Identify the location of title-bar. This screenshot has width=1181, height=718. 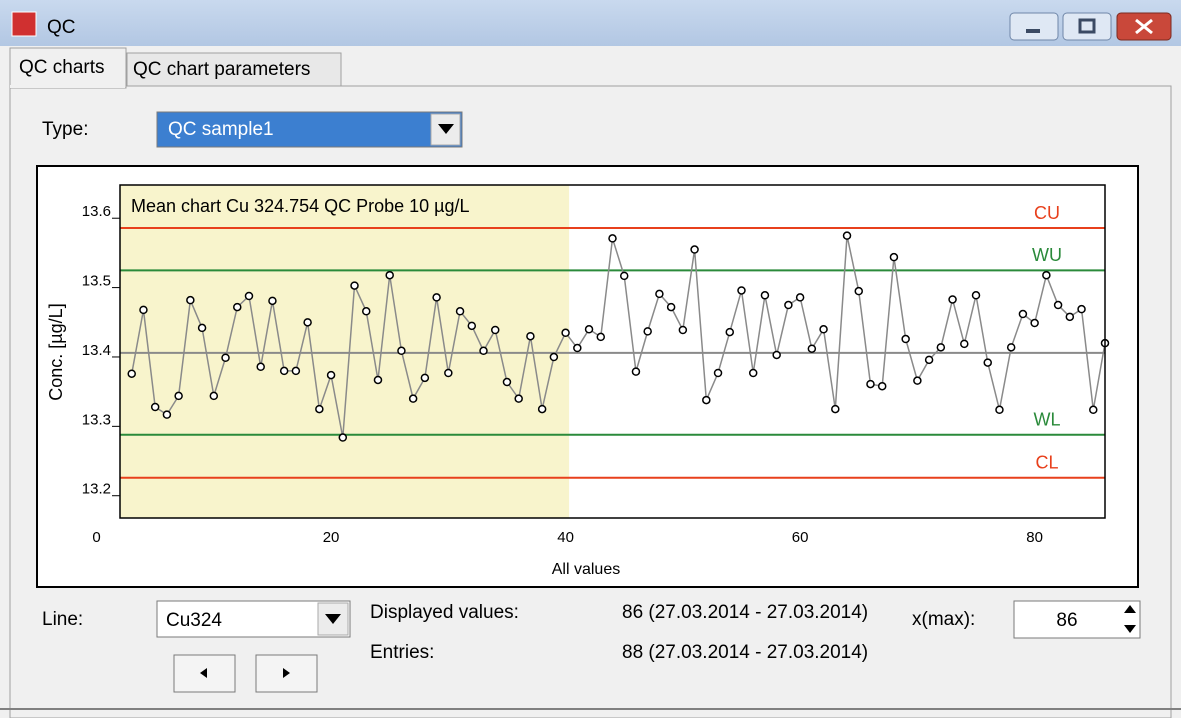
(590, 23).